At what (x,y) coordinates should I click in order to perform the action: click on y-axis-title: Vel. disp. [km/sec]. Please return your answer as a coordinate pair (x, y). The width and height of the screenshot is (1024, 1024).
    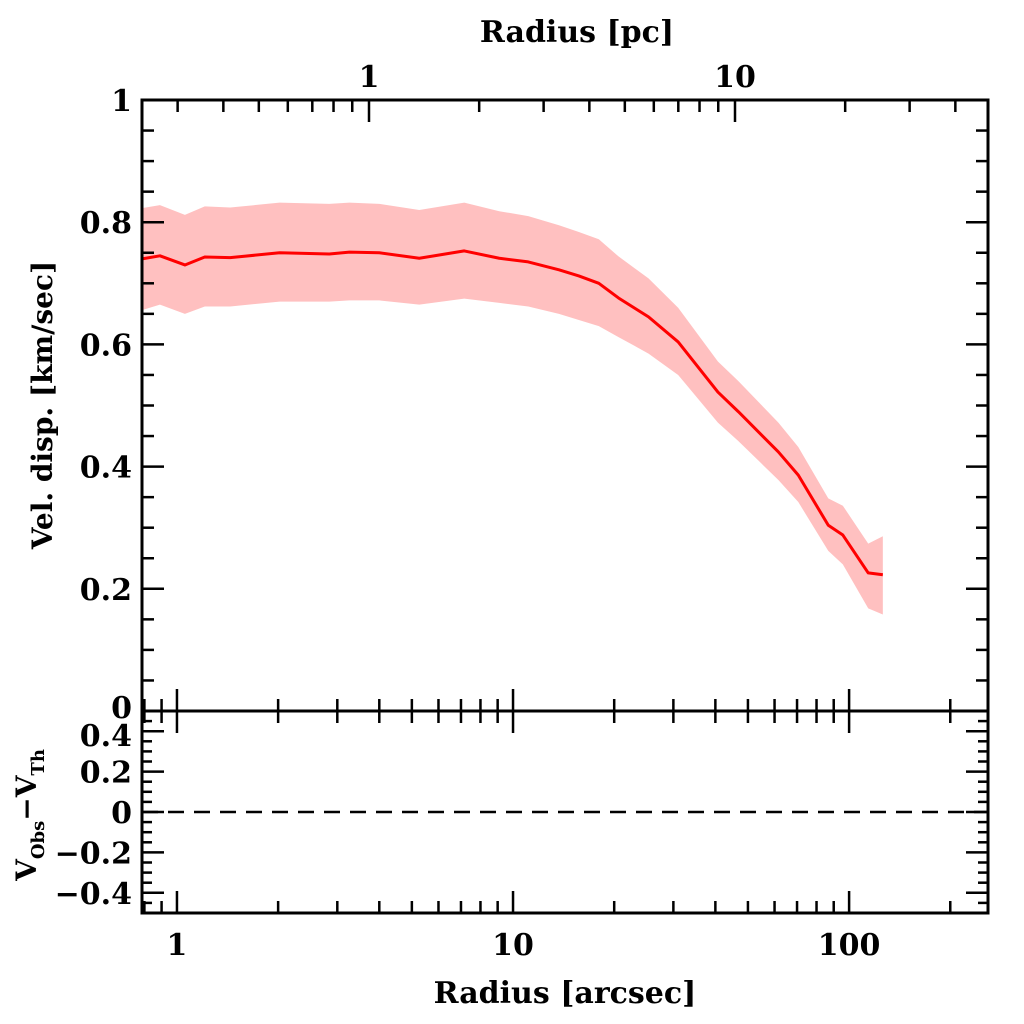
    Looking at the image, I should click on (42, 406).